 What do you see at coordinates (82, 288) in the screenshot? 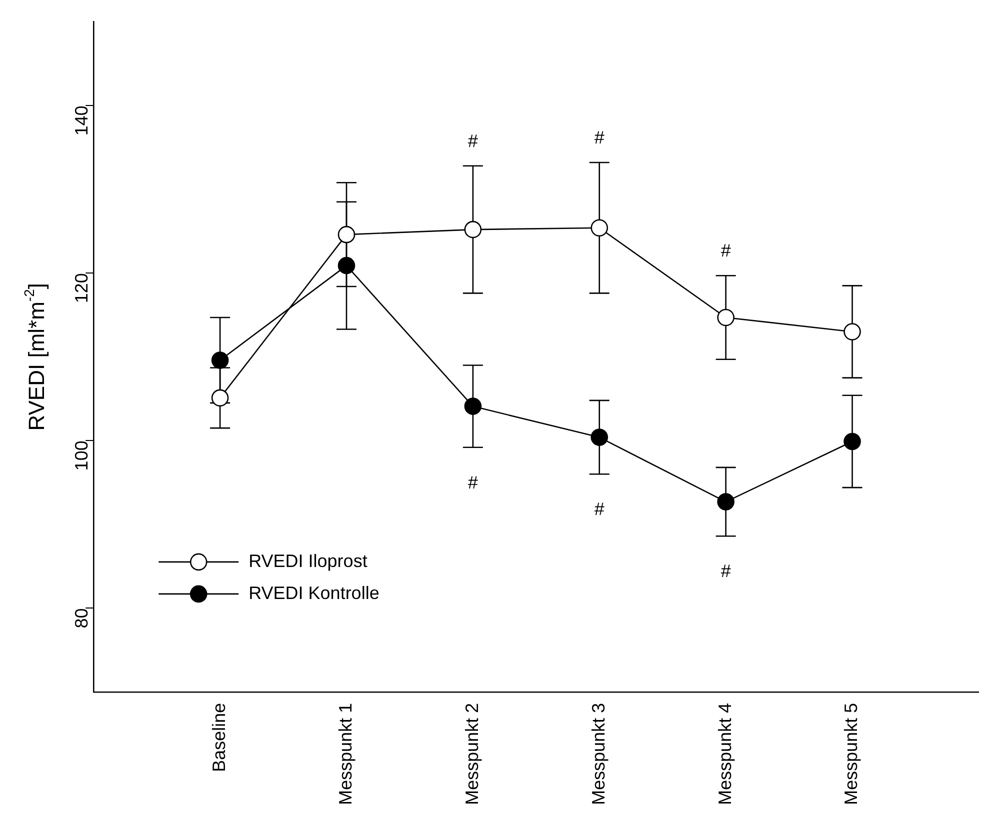
I see `y-tick-label: 120` at bounding box center [82, 288].